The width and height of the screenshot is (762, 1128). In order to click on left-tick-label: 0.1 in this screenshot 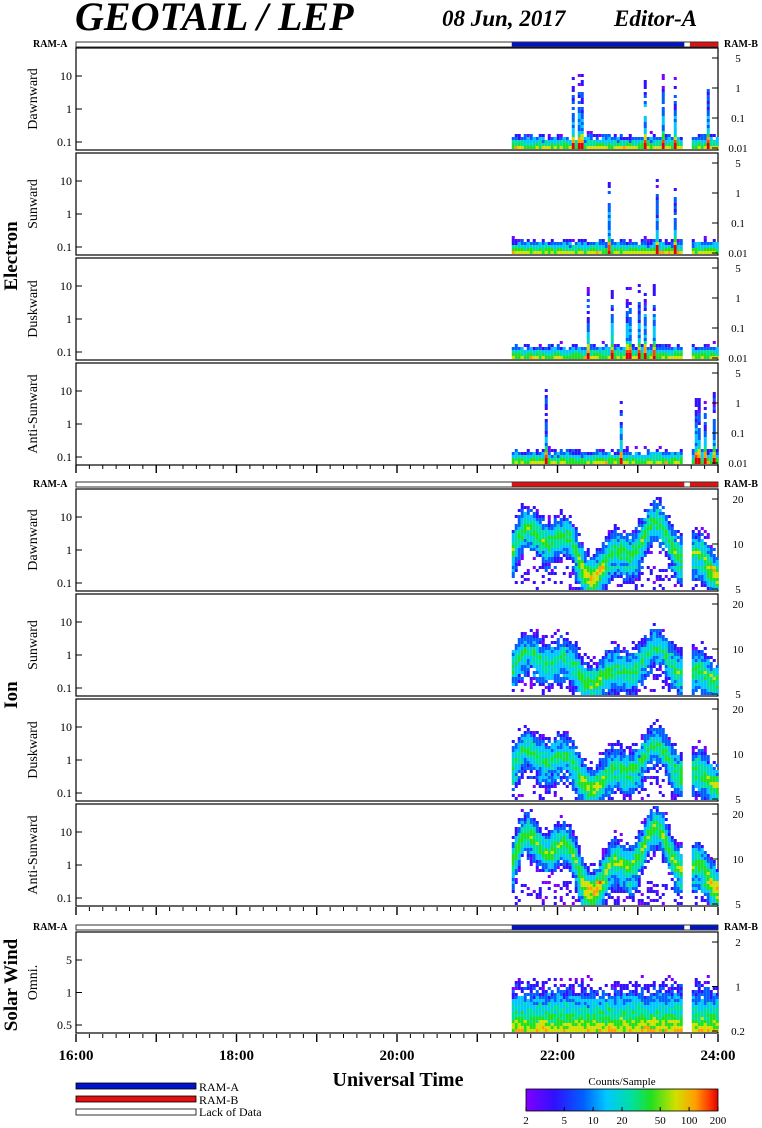, I will do `click(64, 688)`.